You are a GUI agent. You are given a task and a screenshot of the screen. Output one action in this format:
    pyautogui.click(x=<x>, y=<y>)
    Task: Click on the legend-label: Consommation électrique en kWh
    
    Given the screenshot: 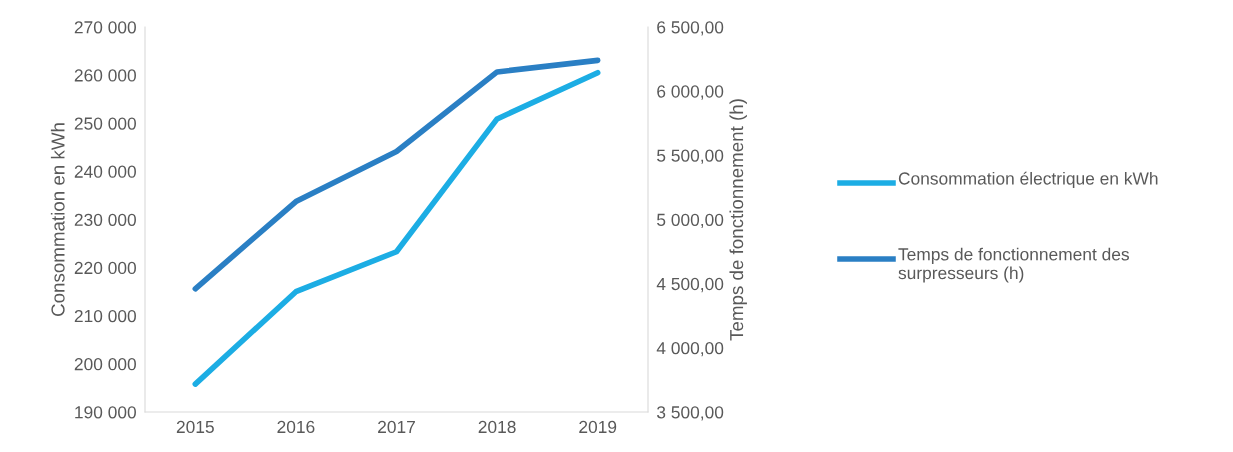 What is the action you would take?
    pyautogui.click(x=1028, y=180)
    